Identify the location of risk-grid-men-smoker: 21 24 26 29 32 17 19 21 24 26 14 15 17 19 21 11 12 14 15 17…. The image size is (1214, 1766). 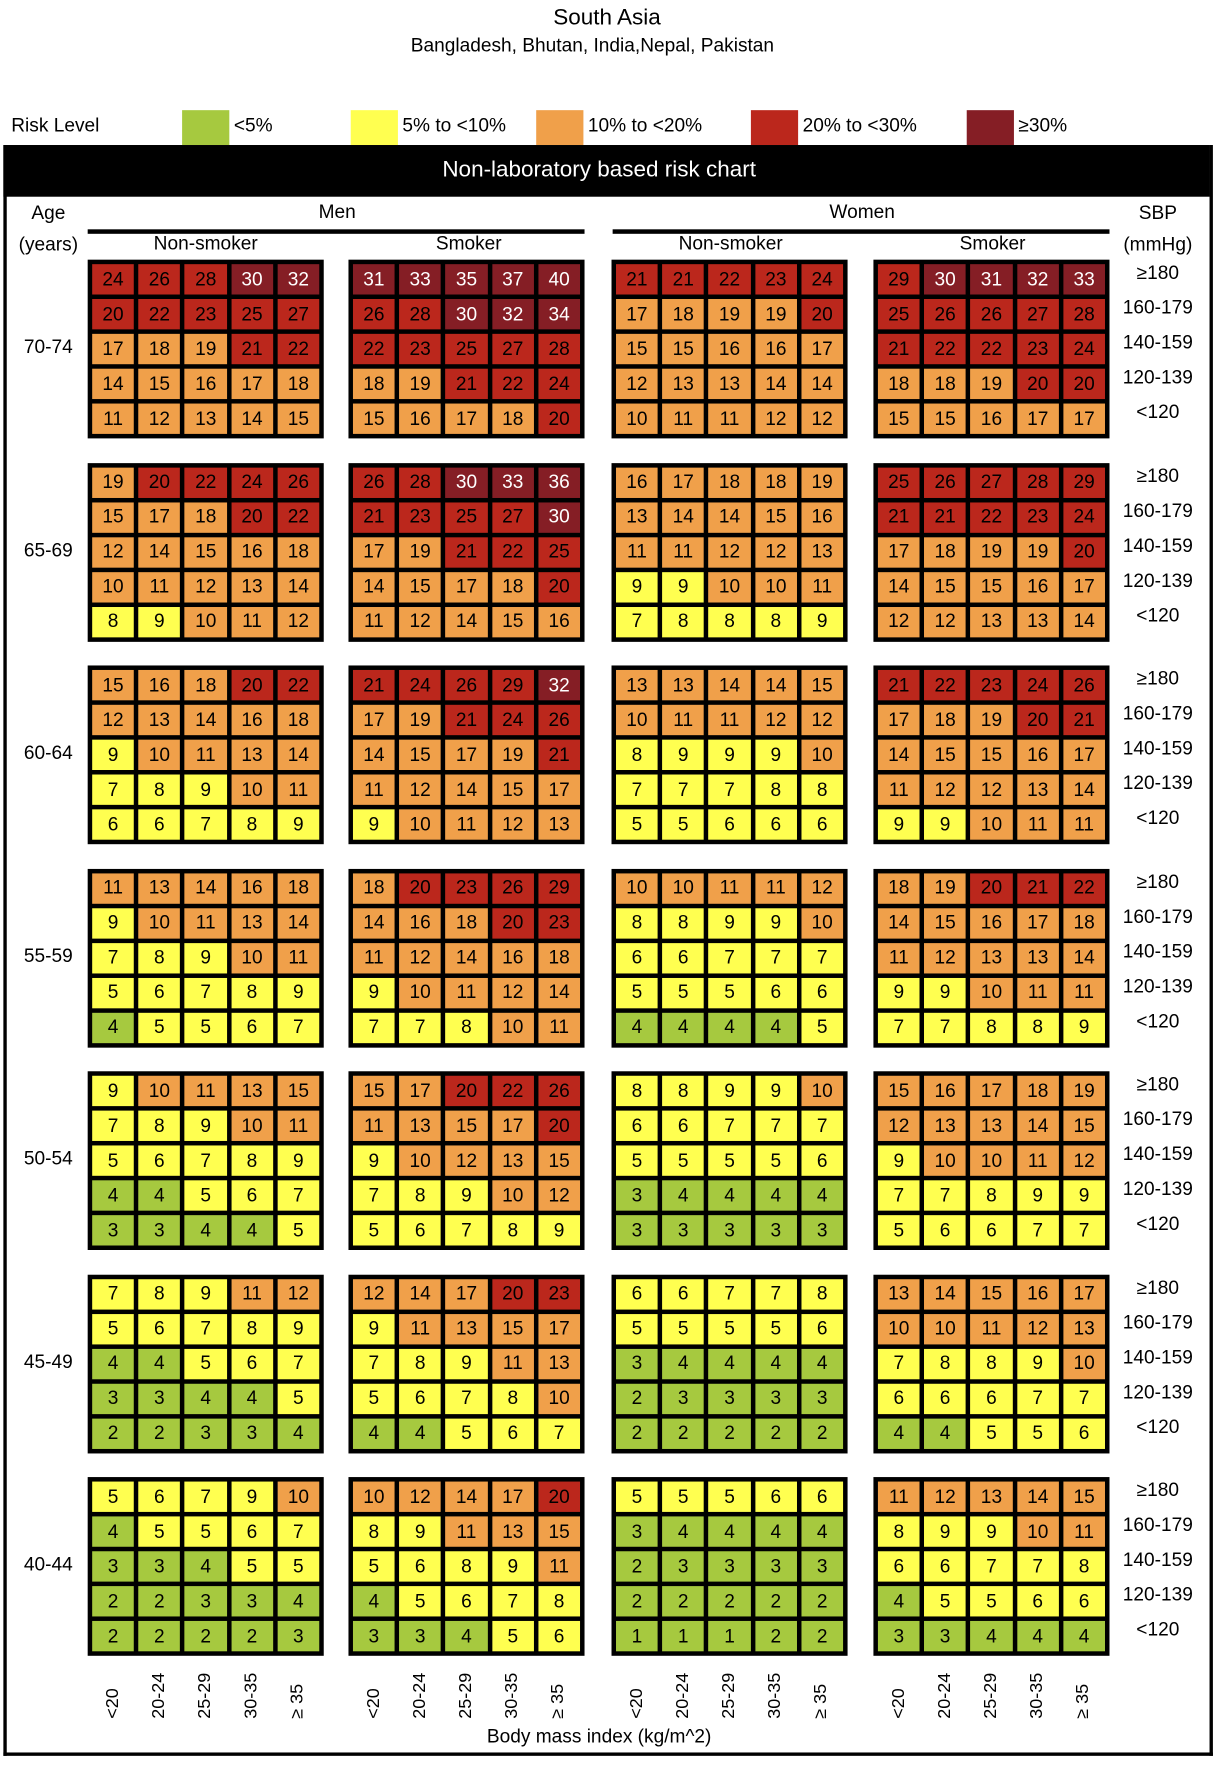
(466, 755).